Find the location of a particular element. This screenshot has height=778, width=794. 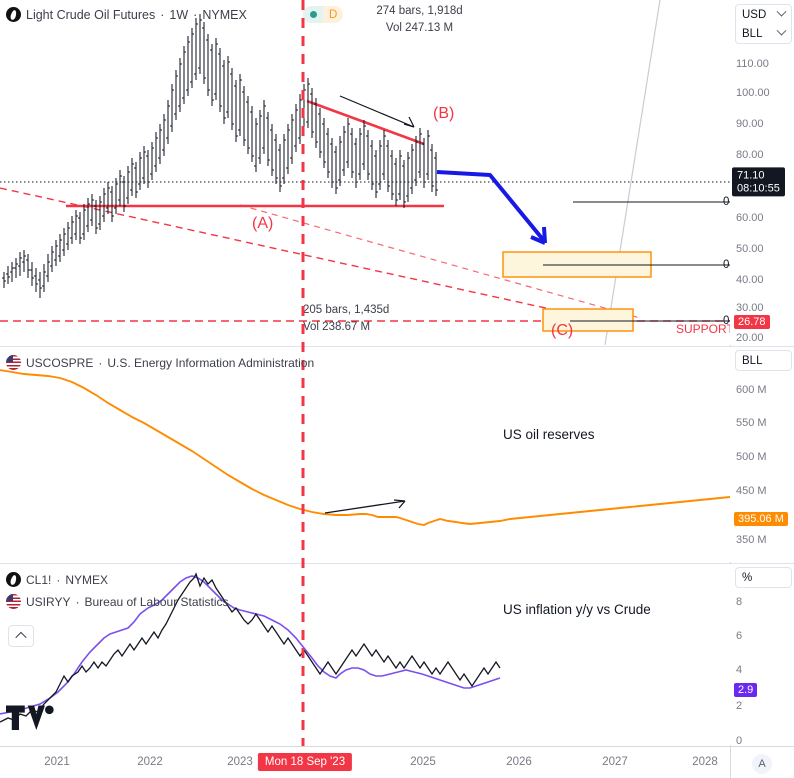

reserves-tick: 450 M is located at coordinates (751, 491).